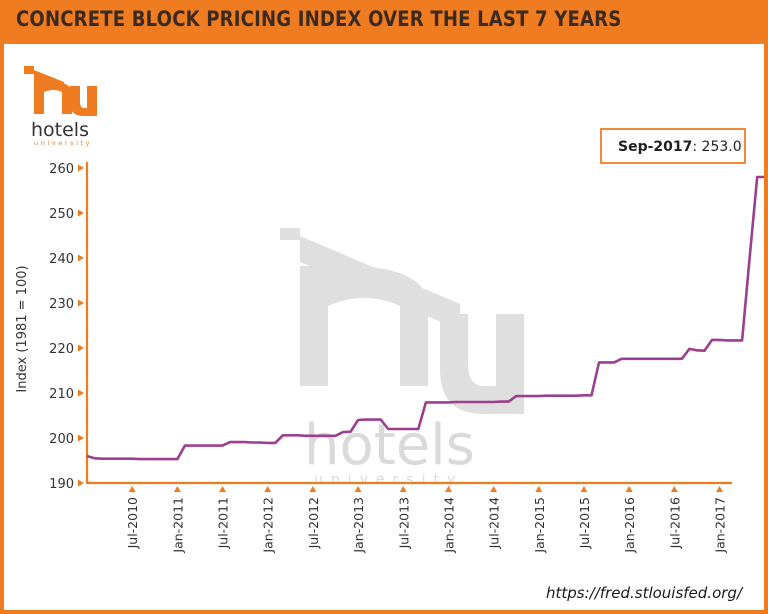 Image resolution: width=768 pixels, height=614 pixels. What do you see at coordinates (268, 525) in the screenshot?
I see `x-tick-label: Jan-2012` at bounding box center [268, 525].